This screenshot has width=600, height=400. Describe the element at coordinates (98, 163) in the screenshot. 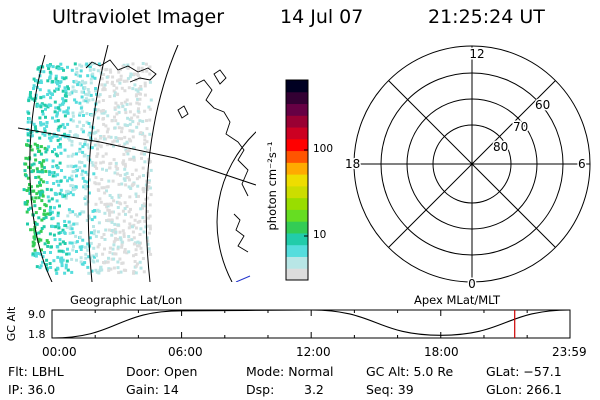

I see `meridian-line` at that location.